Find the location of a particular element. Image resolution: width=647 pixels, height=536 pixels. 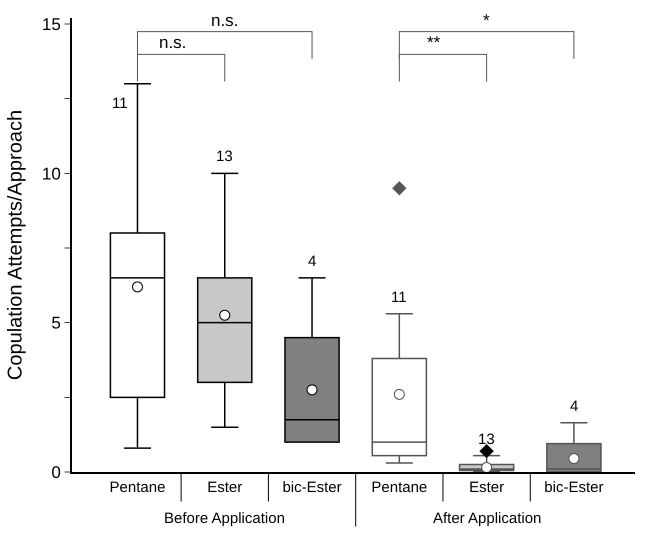

y-tick-label: 10 is located at coordinates (51, 174).